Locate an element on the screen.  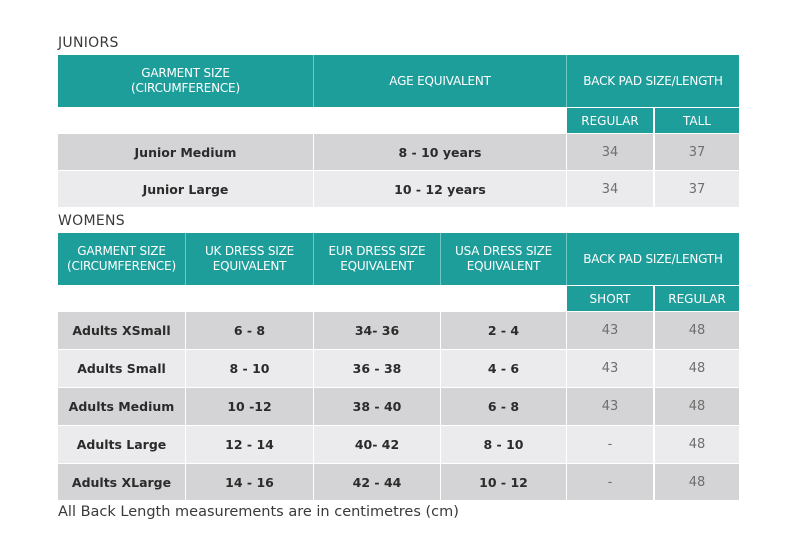
juniors-row2-tall: 37 is located at coordinates (697, 189).